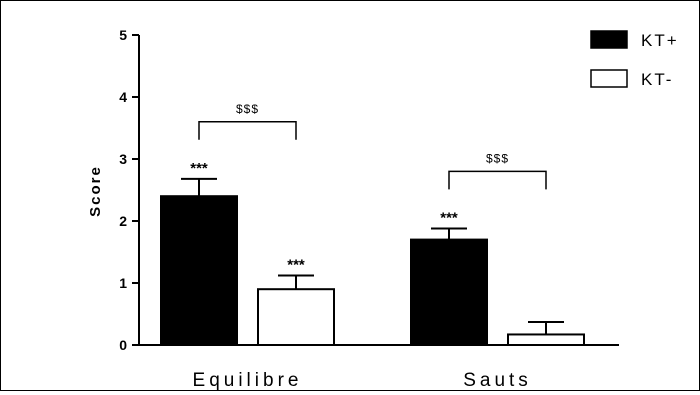 This screenshot has height=395, width=700. What do you see at coordinates (248, 380) in the screenshot?
I see `x-category-label: Equilibre` at bounding box center [248, 380].